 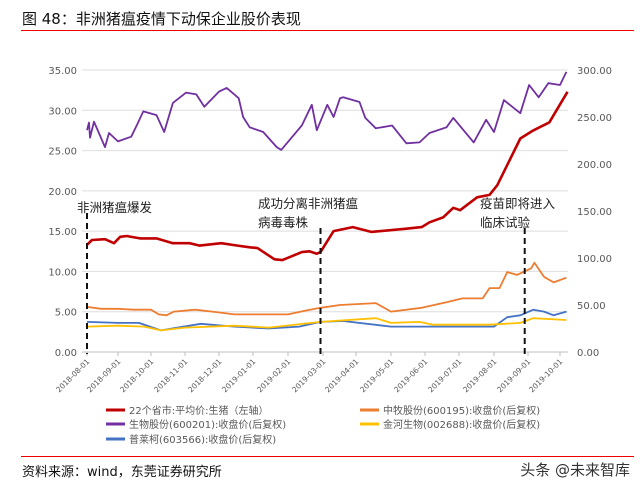 What do you see at coordinates (327, 456) in the screenshot?
I see `source-divider` at bounding box center [327, 456].